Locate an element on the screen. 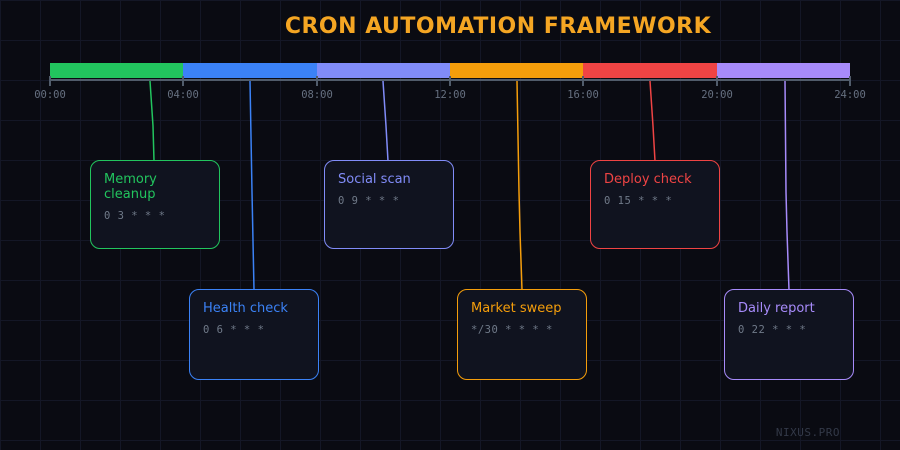  job-card-memory-cleanup: Memory cleanup 0 3 * * * is located at coordinates (155, 204).